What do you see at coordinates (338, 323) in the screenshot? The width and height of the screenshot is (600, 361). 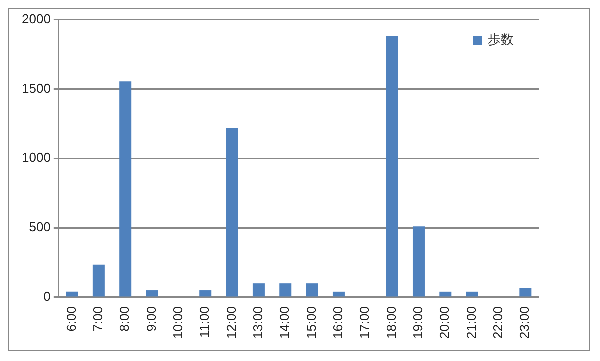 I see `x-tick-label: 16:00` at bounding box center [338, 323].